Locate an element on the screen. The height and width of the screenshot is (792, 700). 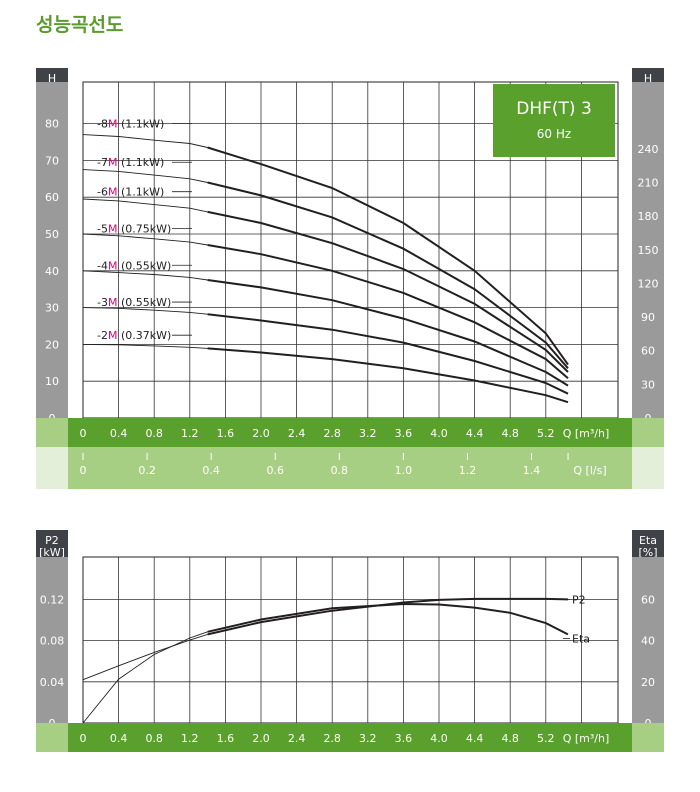
series-label: -5M (0.75kW) is located at coordinates (134, 228).